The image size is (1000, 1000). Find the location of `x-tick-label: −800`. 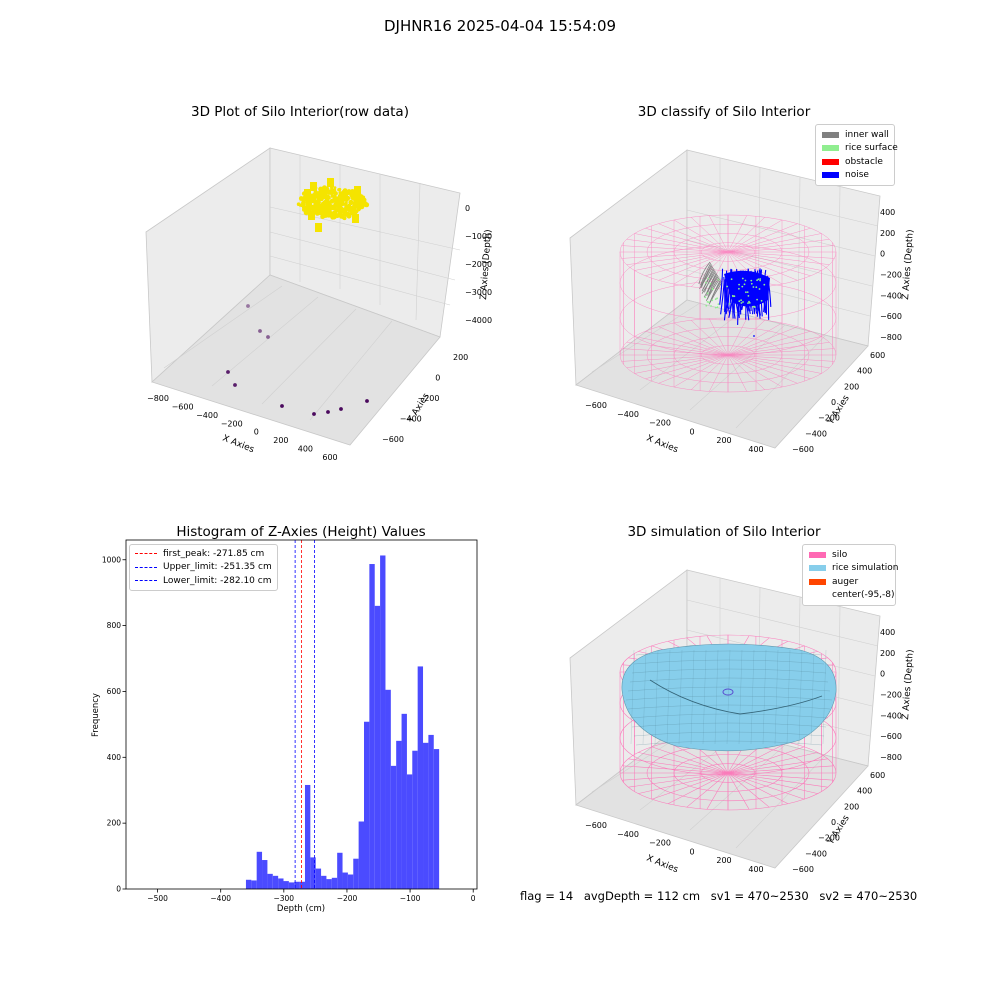

x-tick-label: −800 is located at coordinates (158, 398).